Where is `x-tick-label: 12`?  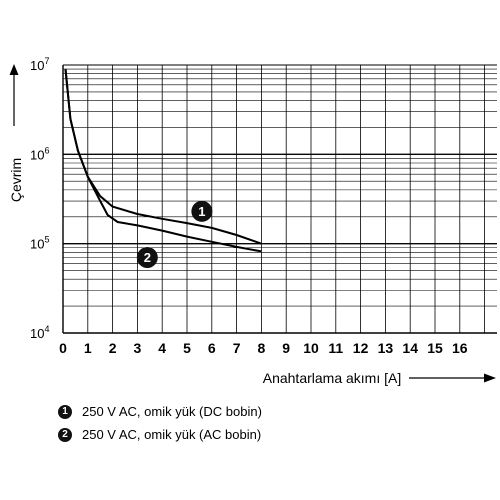
x-tick-label: 12 is located at coordinates (361, 348).